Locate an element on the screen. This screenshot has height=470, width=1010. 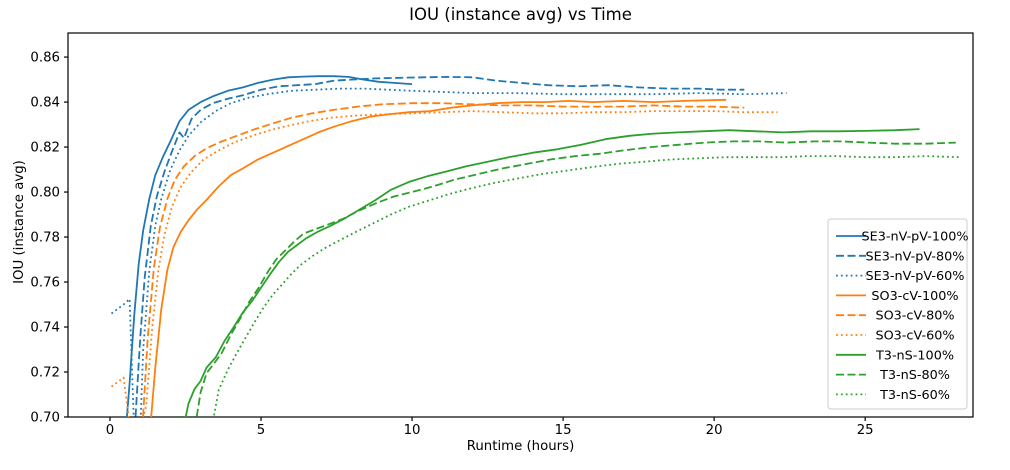
x-tick-label: 25 is located at coordinates (865, 430).